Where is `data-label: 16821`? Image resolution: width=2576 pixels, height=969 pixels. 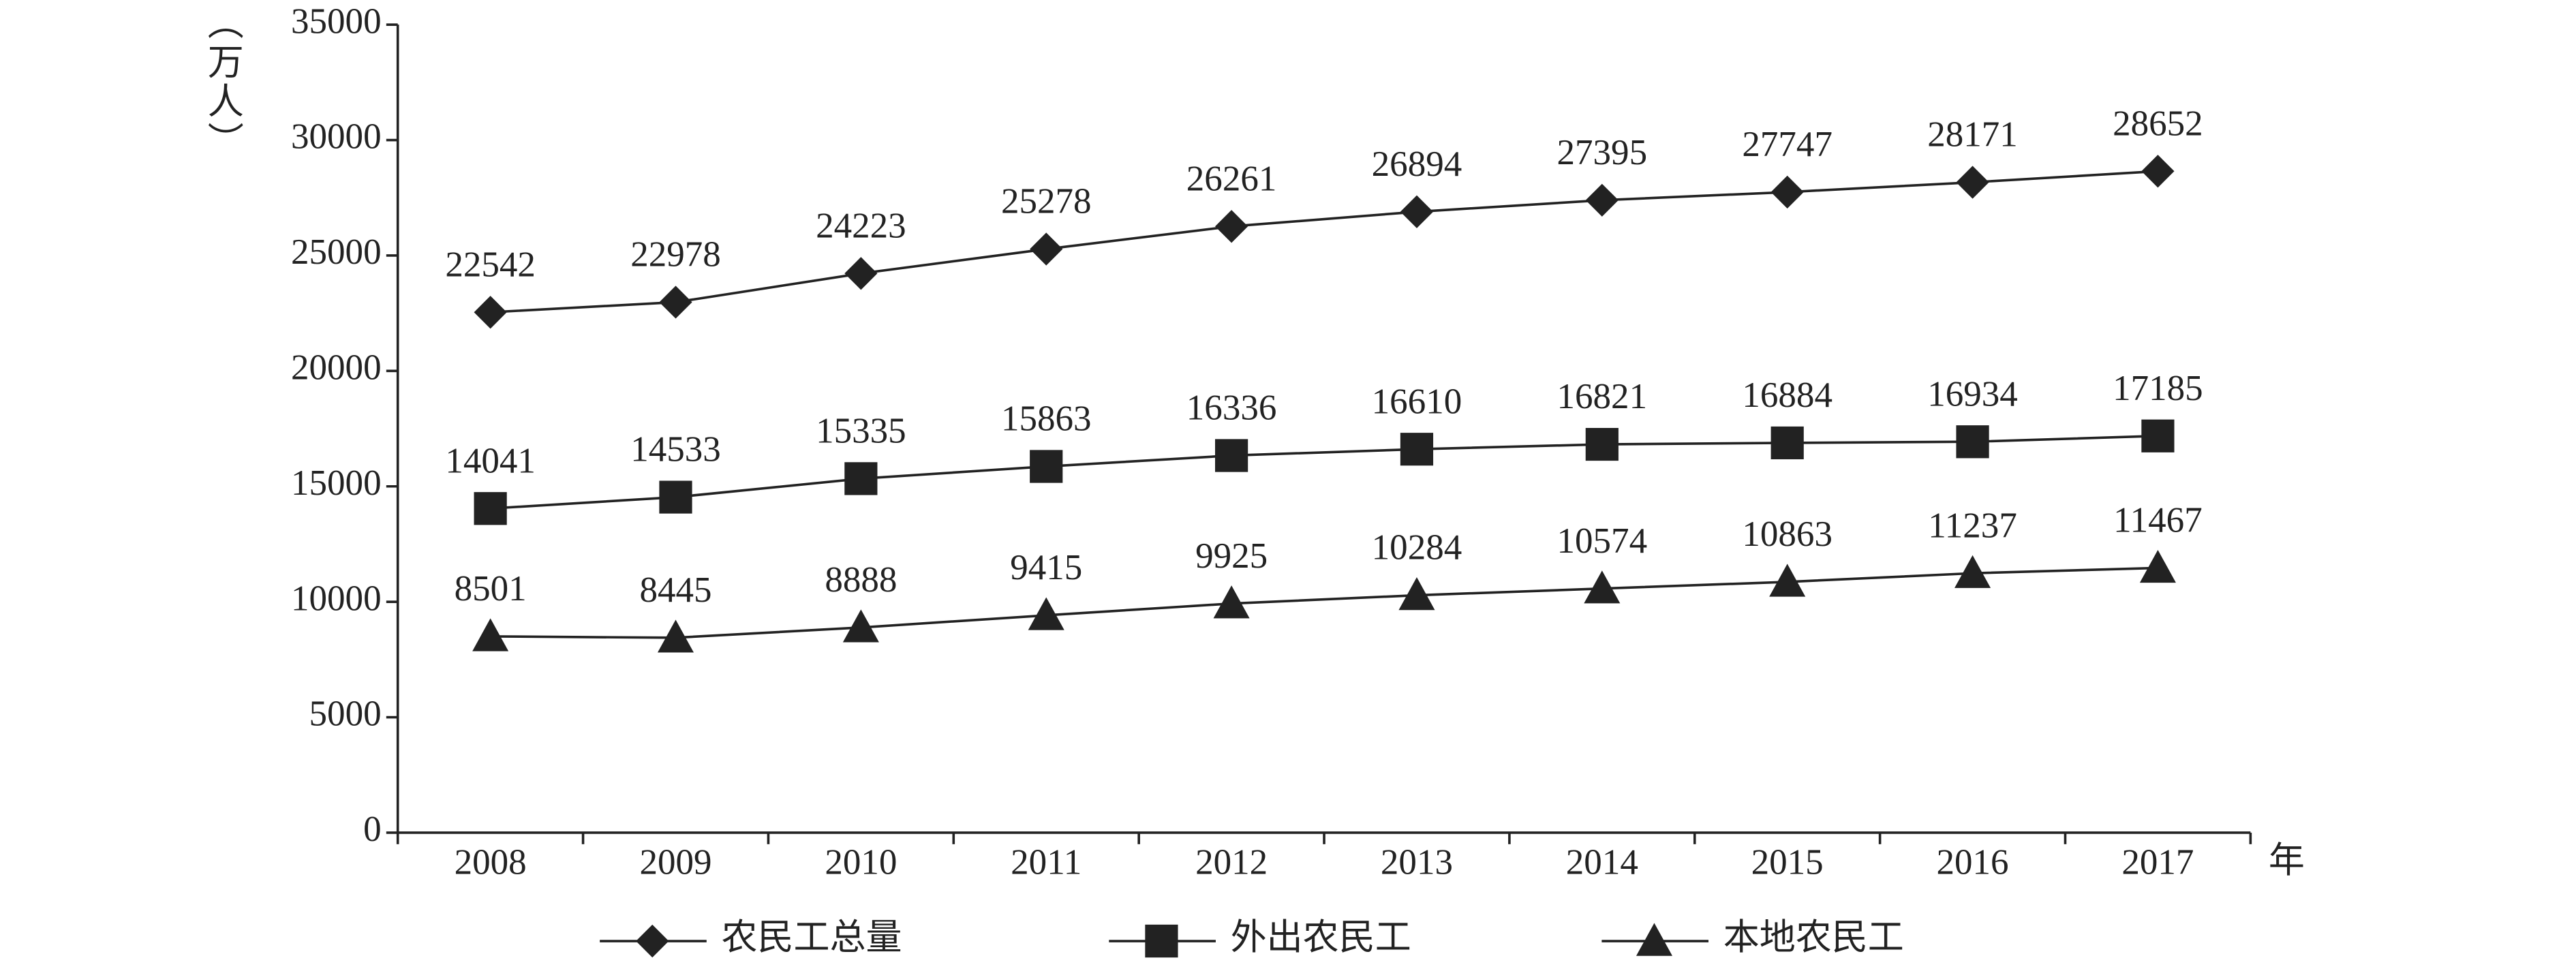
data-label: 16821 is located at coordinates (1602, 396).